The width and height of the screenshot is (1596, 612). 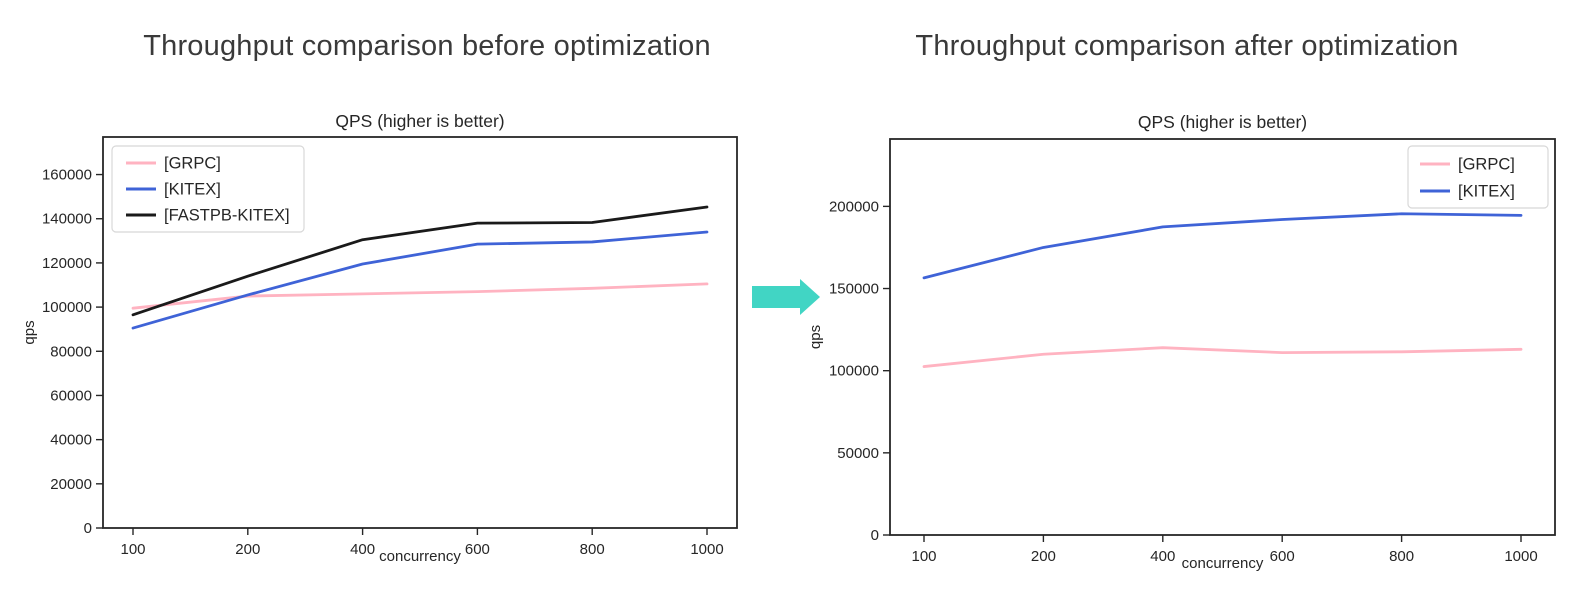 I want to click on y-tick-label: 150000, so click(x=854, y=289).